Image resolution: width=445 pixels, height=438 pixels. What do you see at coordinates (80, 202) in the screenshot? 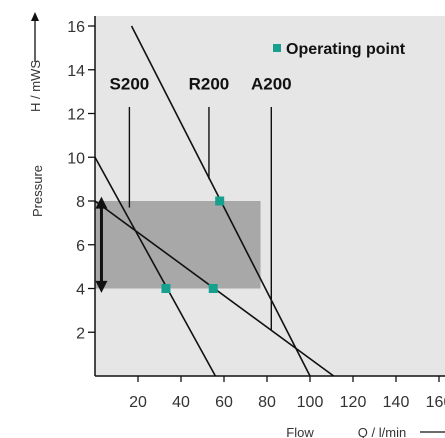
I see `y-tick-label: 8` at bounding box center [80, 202].